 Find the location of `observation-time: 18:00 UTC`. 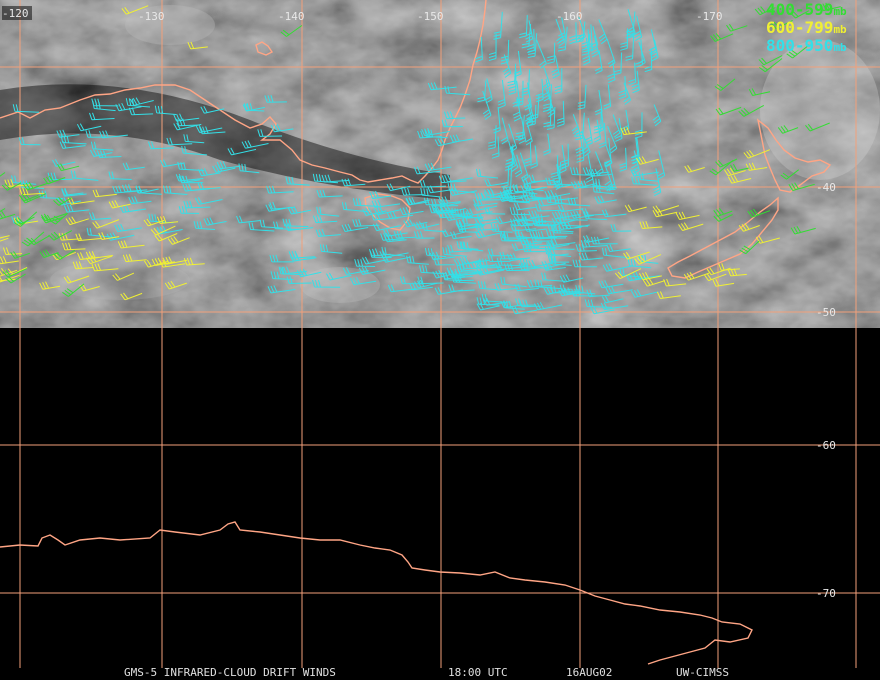

observation-time: 18:00 UTC is located at coordinates (478, 672).